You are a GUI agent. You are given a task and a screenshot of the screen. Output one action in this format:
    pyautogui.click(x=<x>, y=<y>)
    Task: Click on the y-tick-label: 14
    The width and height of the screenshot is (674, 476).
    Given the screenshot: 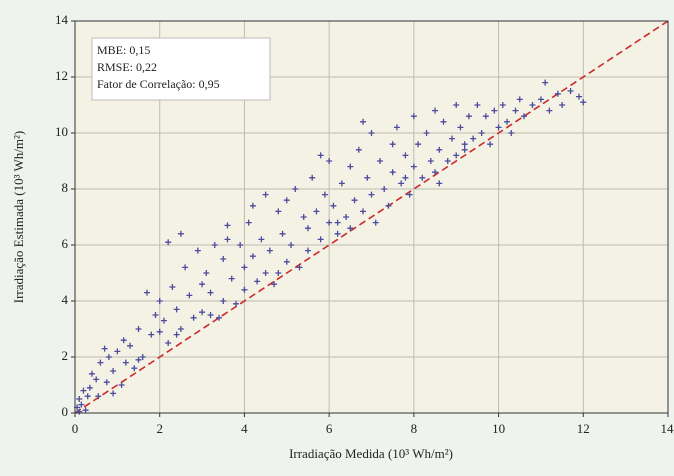 What is the action you would take?
    pyautogui.click(x=62, y=19)
    